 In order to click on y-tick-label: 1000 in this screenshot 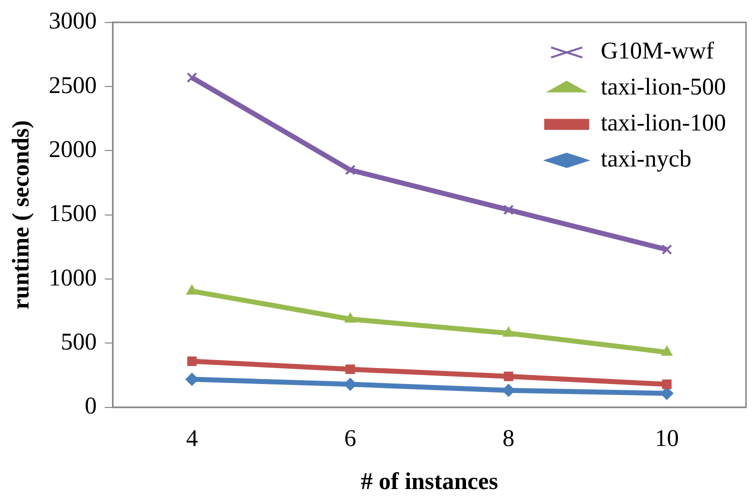, I will do `click(72, 278)`.